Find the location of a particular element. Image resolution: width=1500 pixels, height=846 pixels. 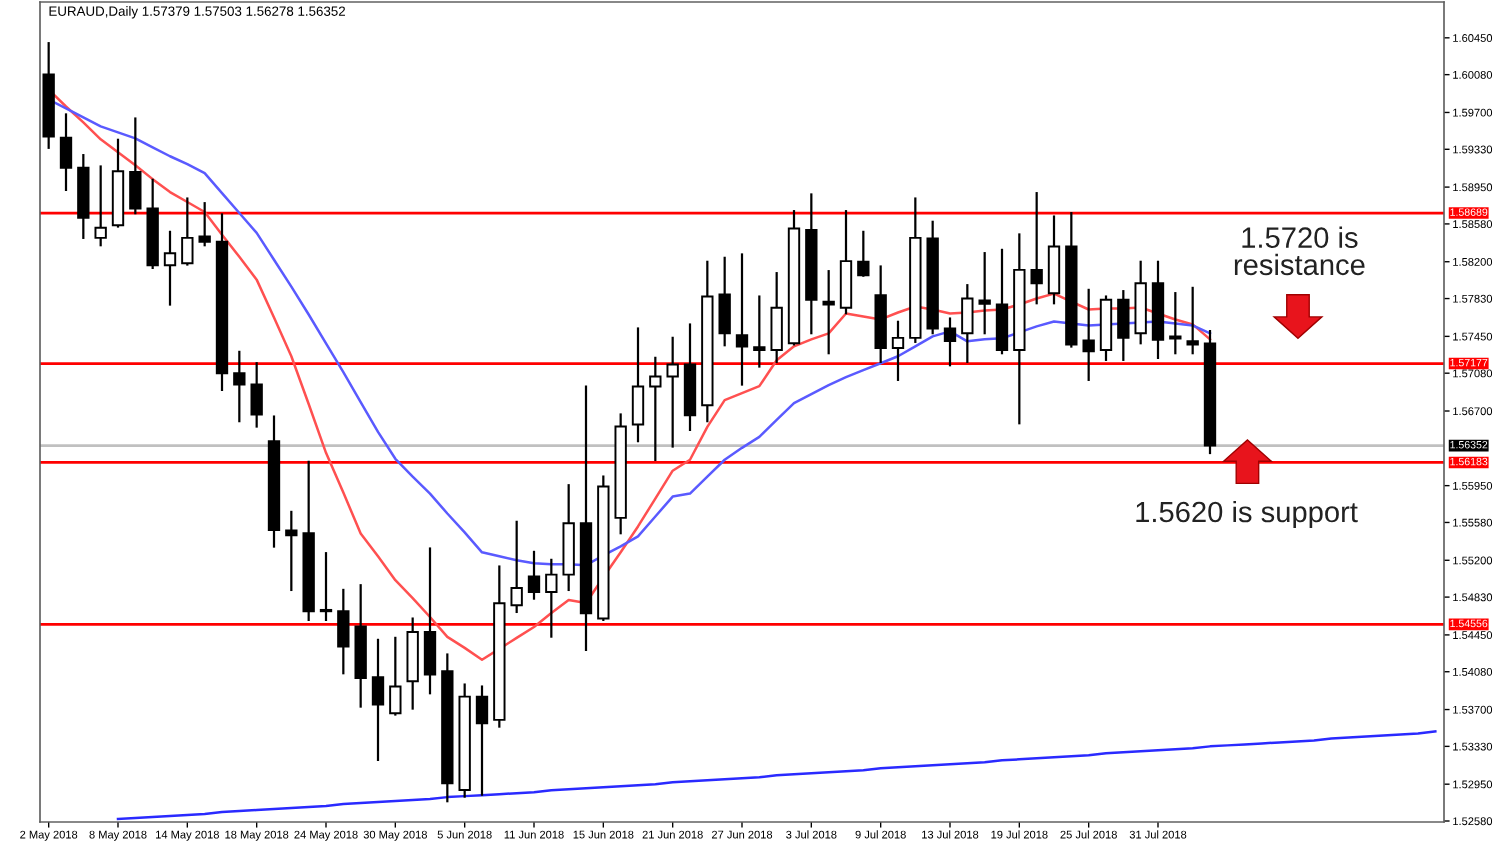

annotation: 1.5720 is resistance is located at coordinates (1299, 251).